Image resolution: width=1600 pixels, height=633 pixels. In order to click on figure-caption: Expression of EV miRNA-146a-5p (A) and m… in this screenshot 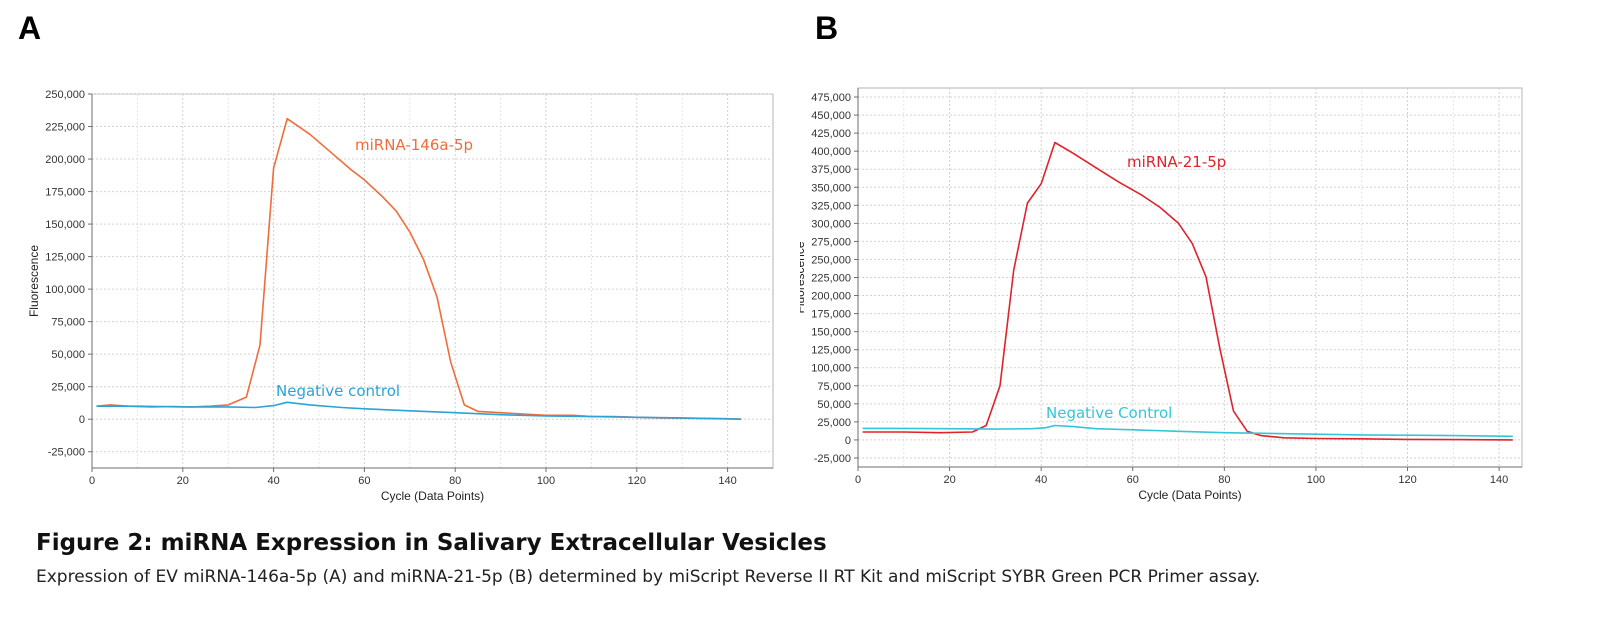, I will do `click(648, 577)`.